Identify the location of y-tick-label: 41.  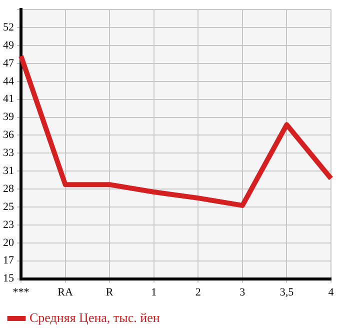
(8, 99).